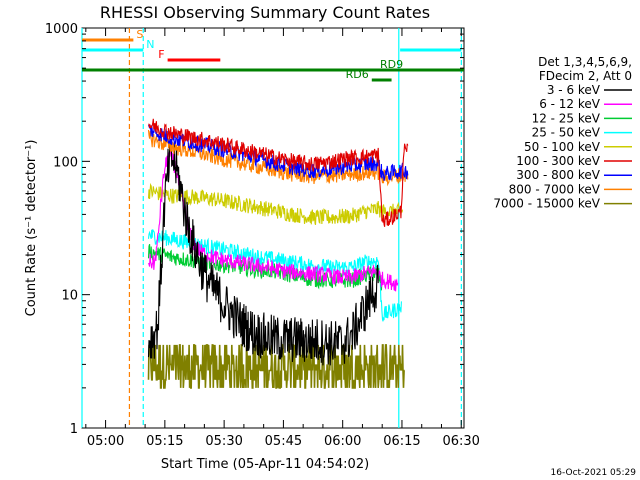 The height and width of the screenshot is (480, 640). I want to click on legend-entry-label-4: 50 - 100 keV, so click(562, 147).